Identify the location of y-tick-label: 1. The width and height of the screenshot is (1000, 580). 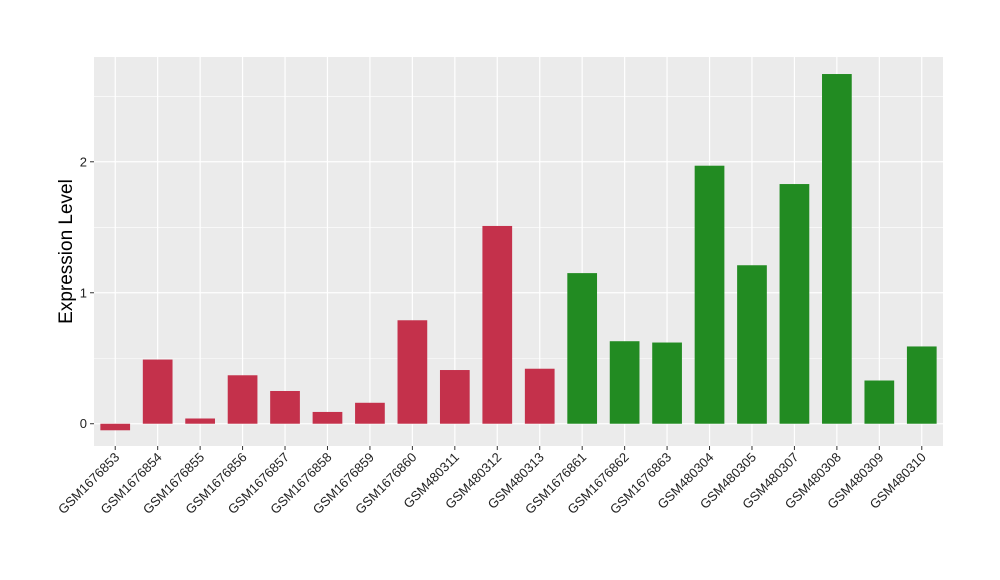
(83, 292).